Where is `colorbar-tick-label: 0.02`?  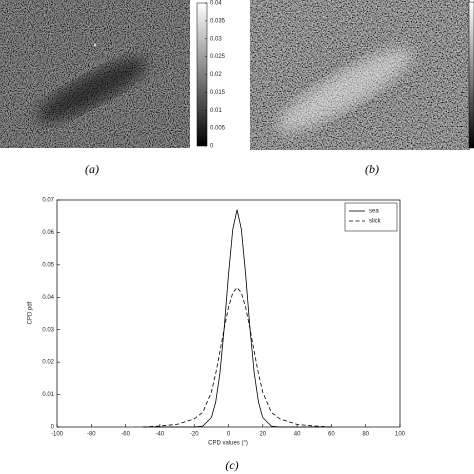
colorbar-tick-label: 0.02 is located at coordinates (216, 75).